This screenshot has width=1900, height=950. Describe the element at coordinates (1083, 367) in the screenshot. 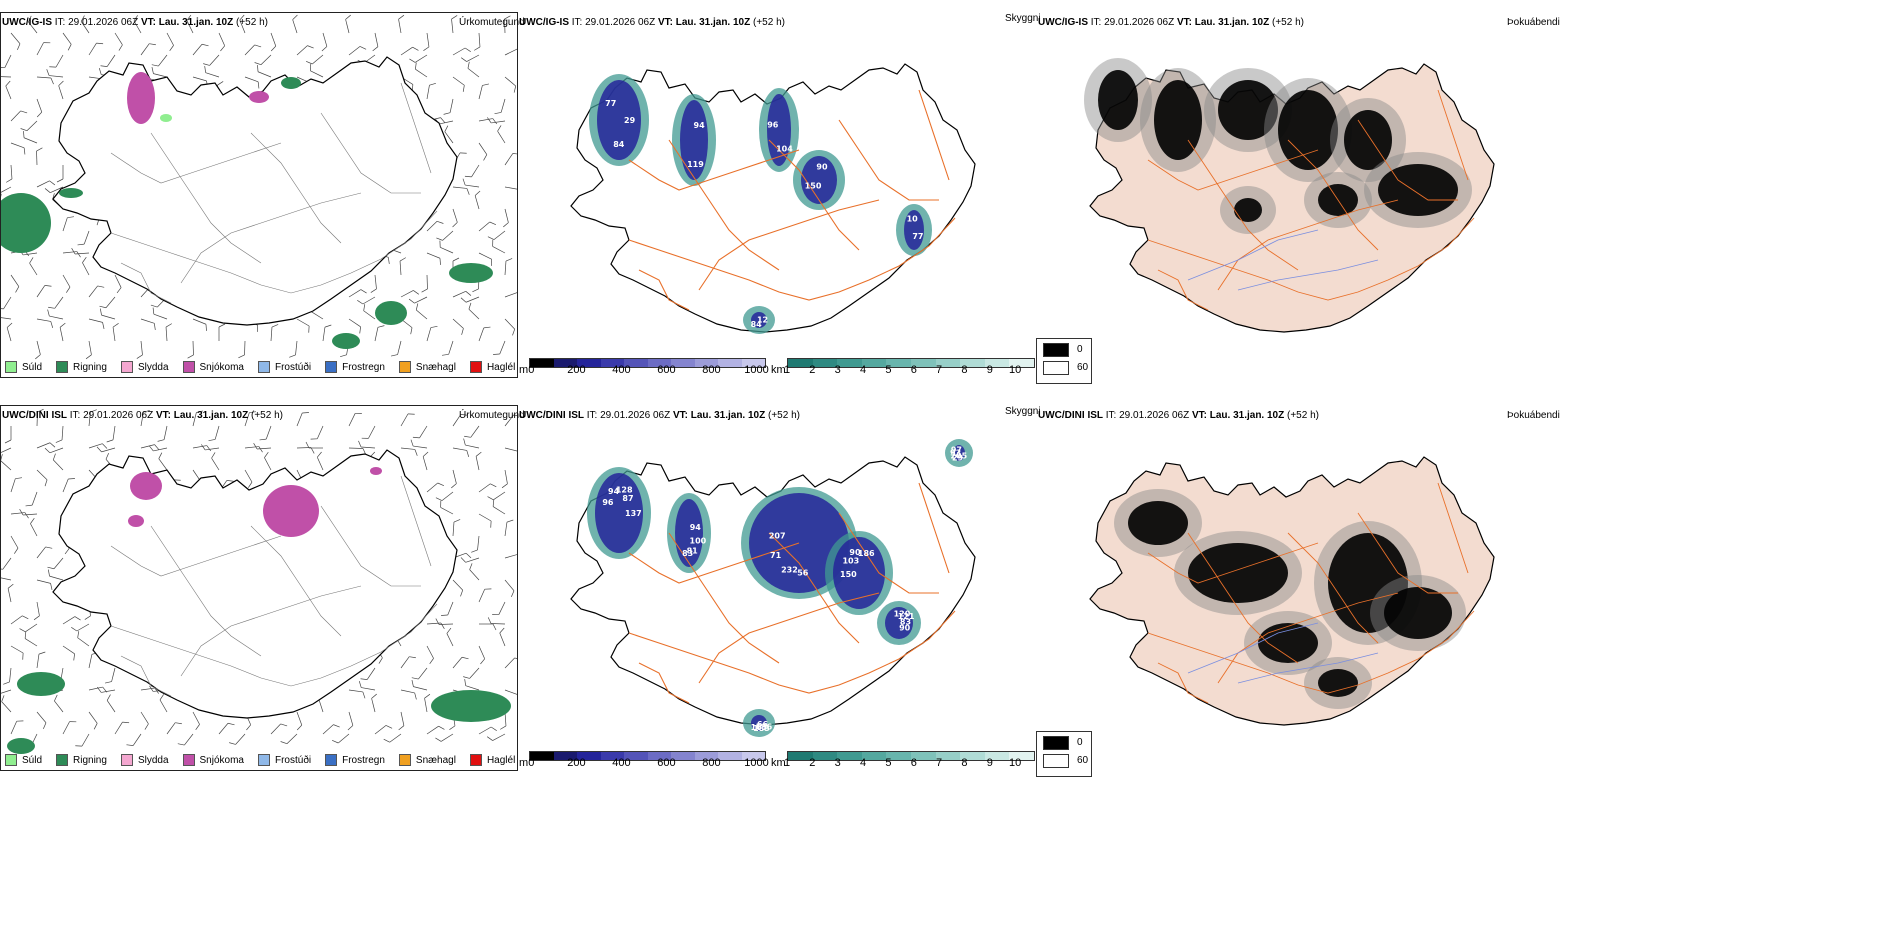

I see `fog-value-white-1: 60` at that location.